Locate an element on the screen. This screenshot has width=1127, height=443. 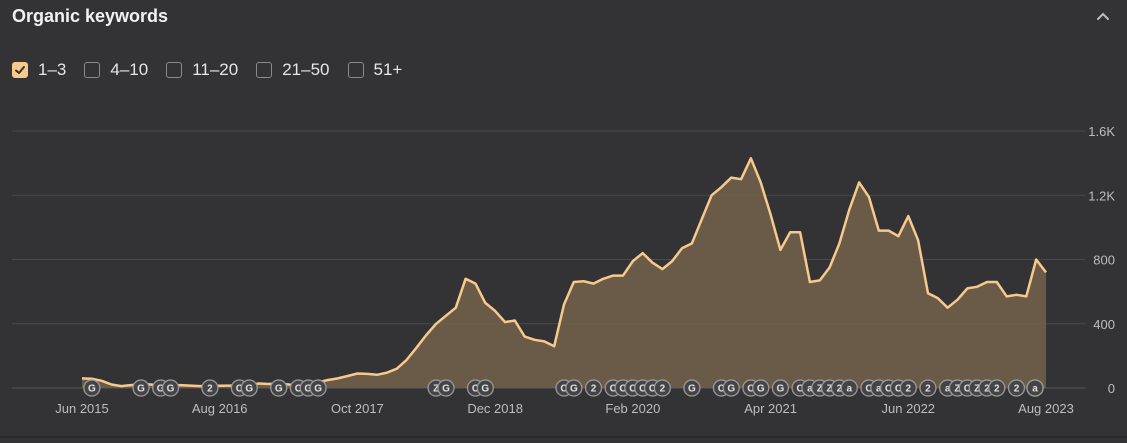
chevron-up-icon is located at coordinates (1103, 16).